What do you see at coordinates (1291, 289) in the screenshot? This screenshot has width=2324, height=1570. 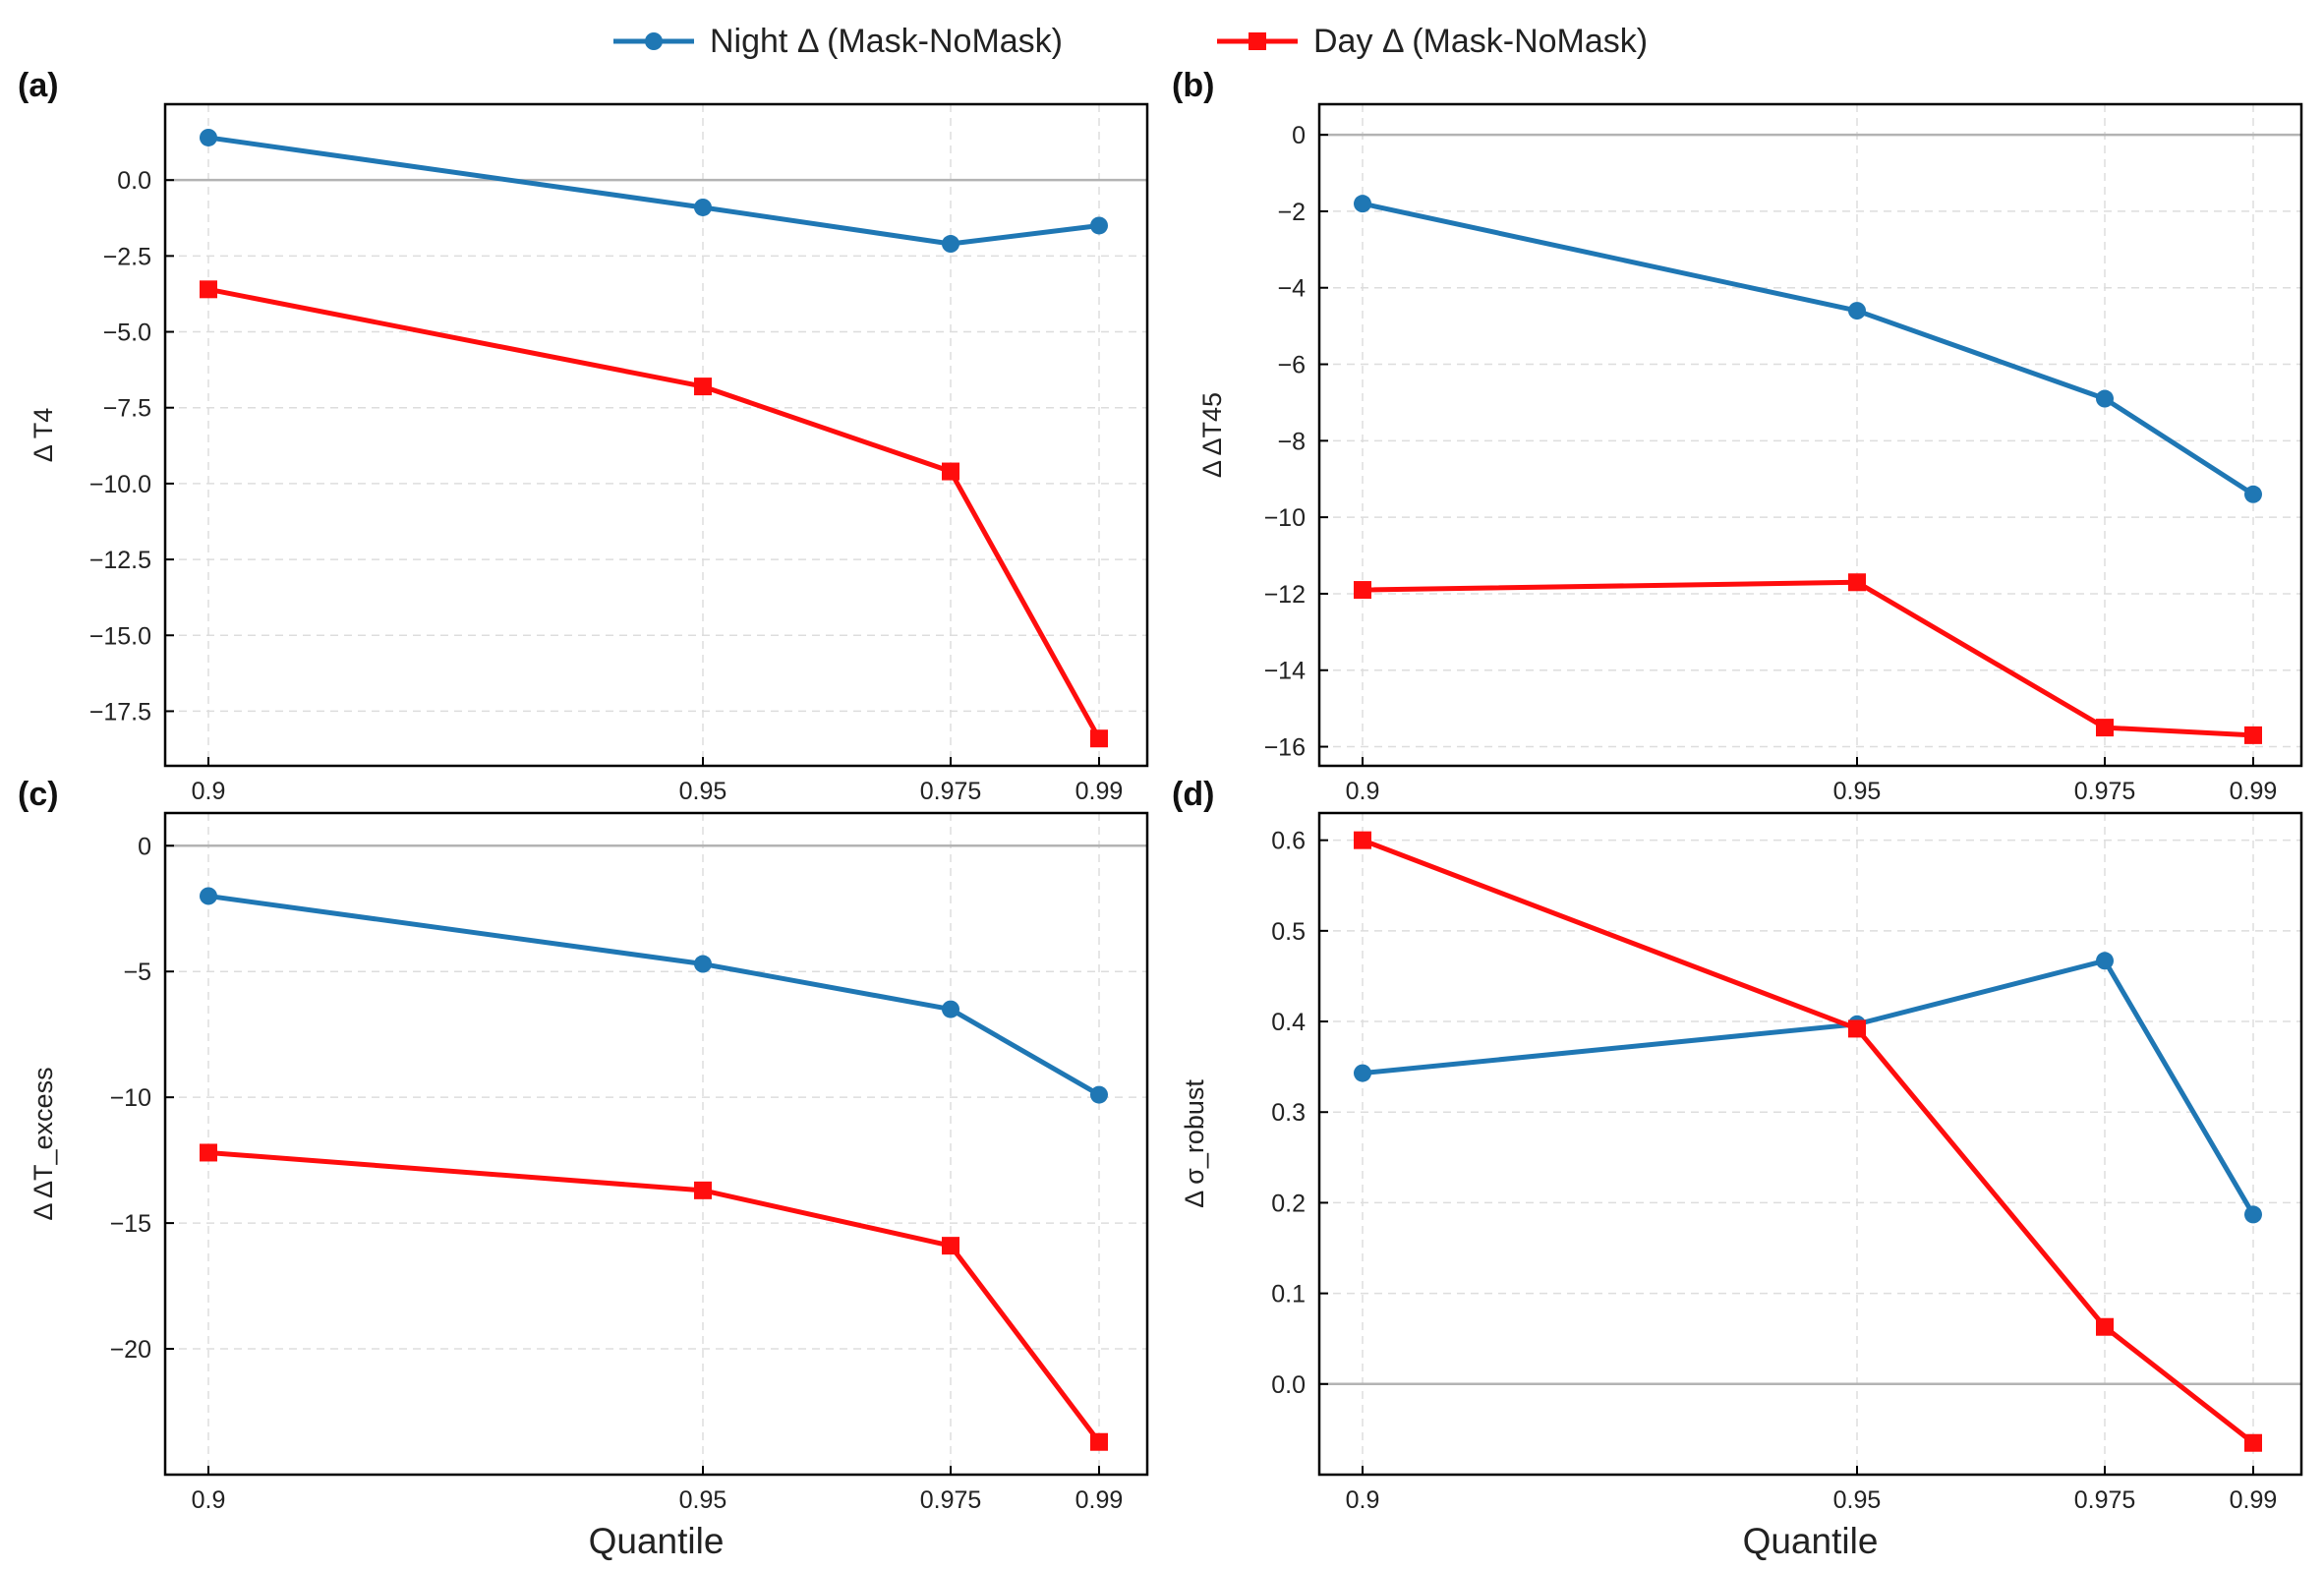 I see `y-tick-label: −4` at bounding box center [1291, 289].